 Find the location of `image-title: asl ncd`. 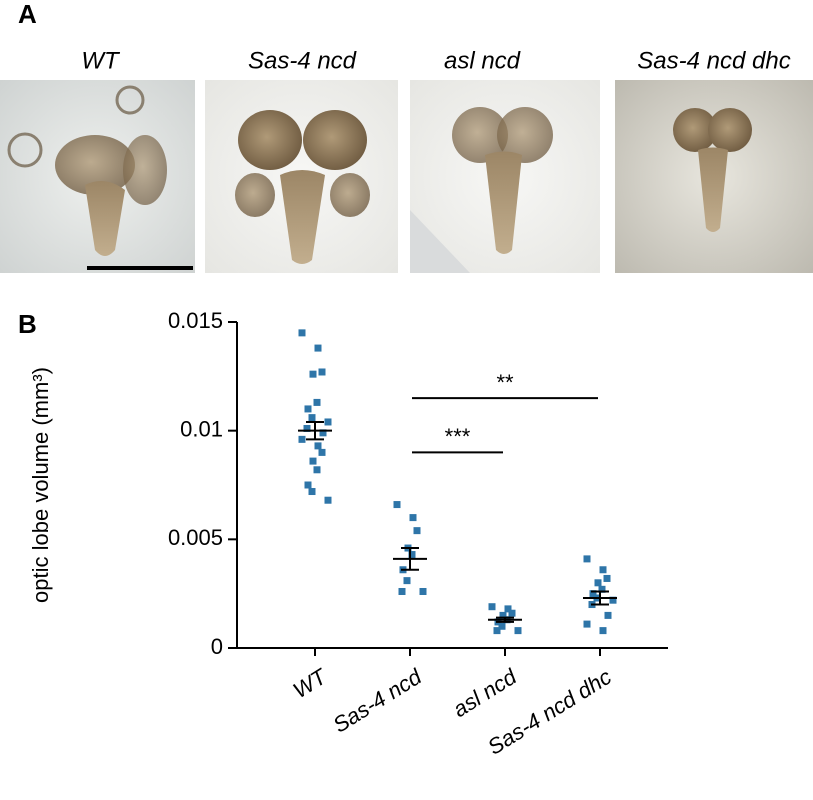

image-title: asl ncd is located at coordinates (482, 60).